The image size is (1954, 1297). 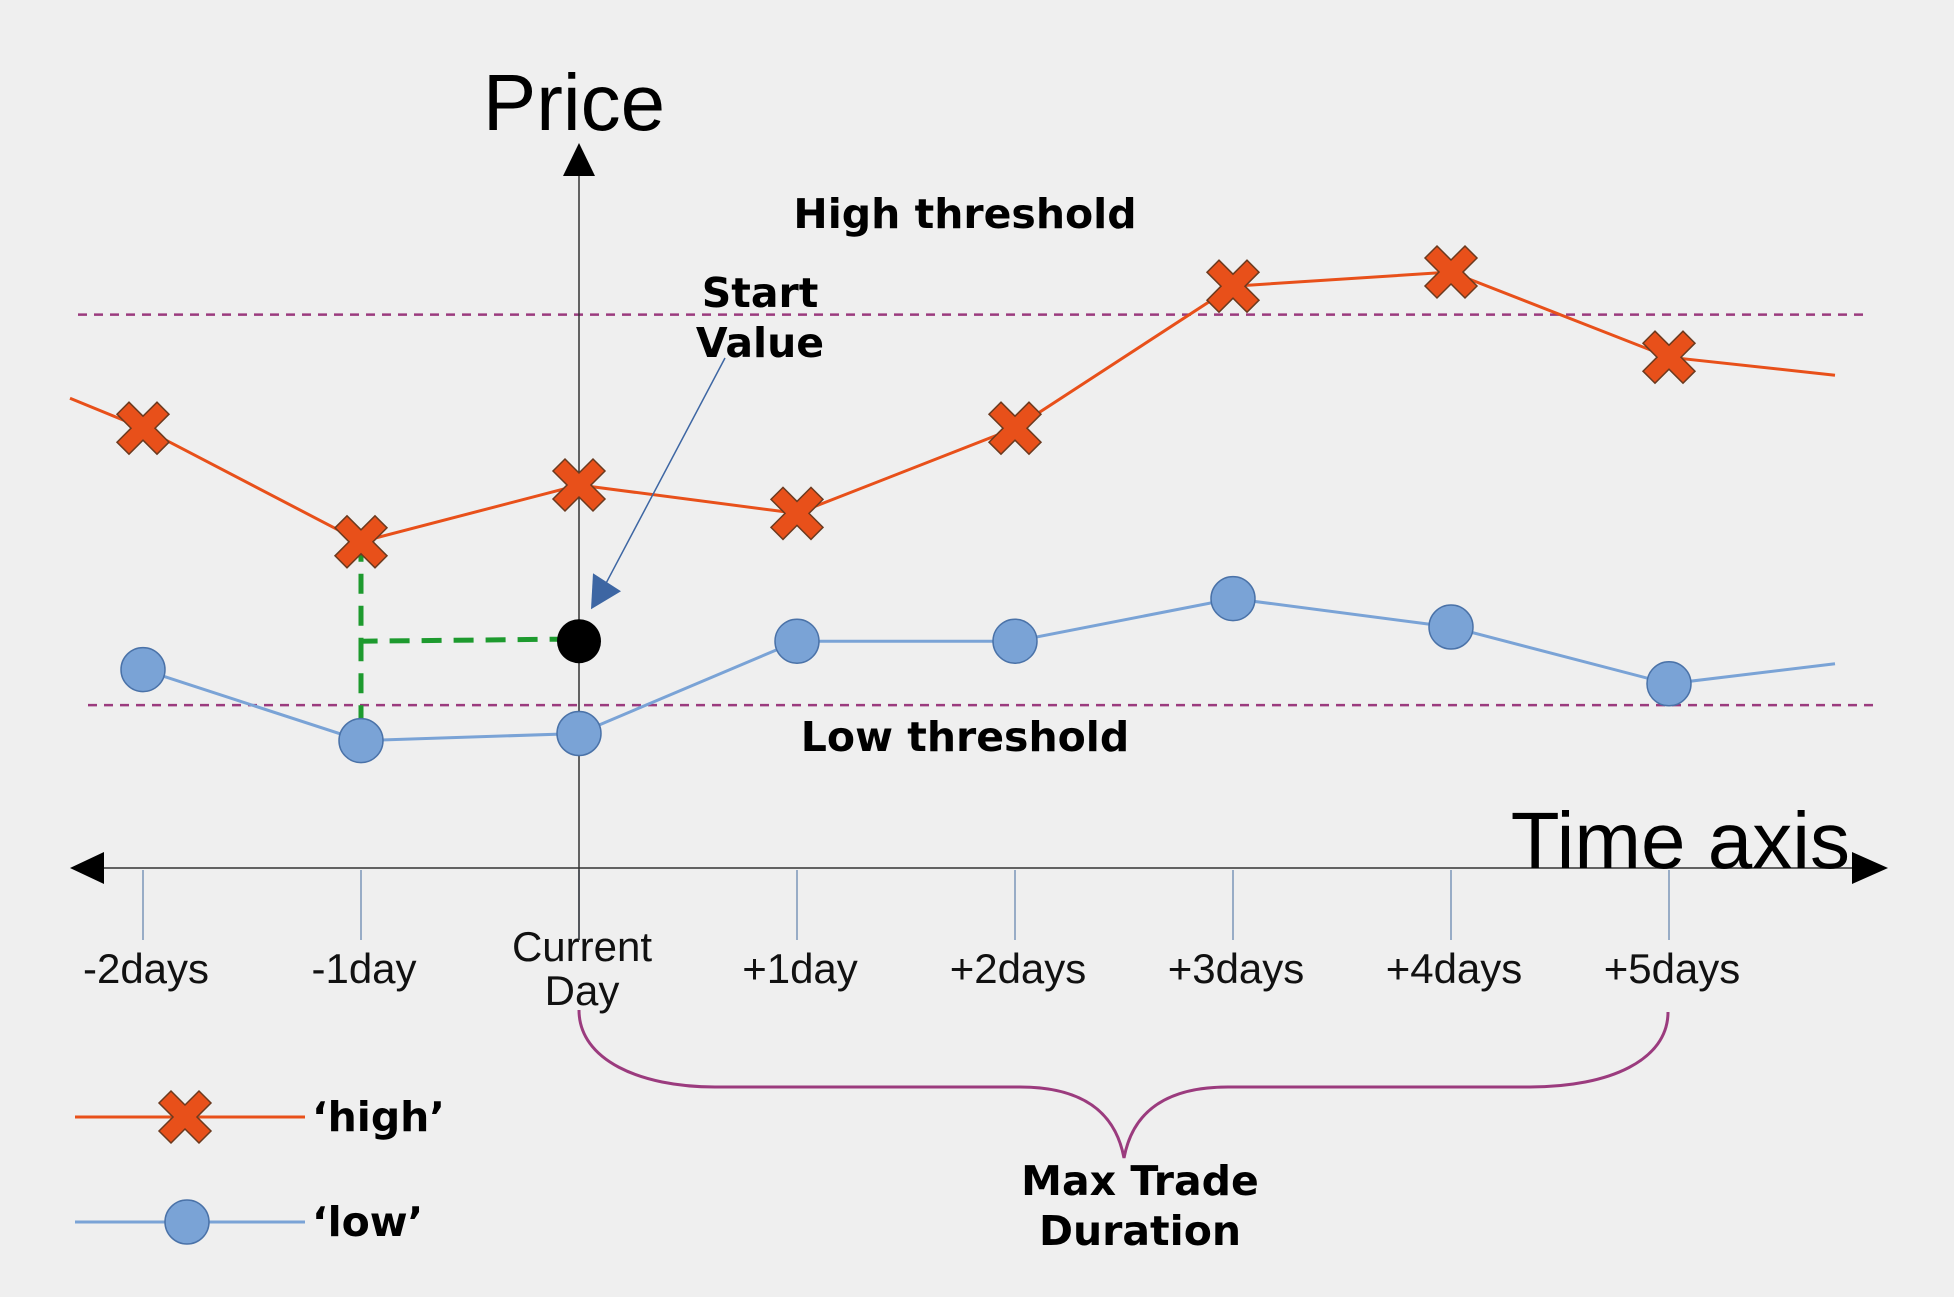 What do you see at coordinates (260, 1168) in the screenshot?
I see `legend: ‘high’ ‘low’` at bounding box center [260, 1168].